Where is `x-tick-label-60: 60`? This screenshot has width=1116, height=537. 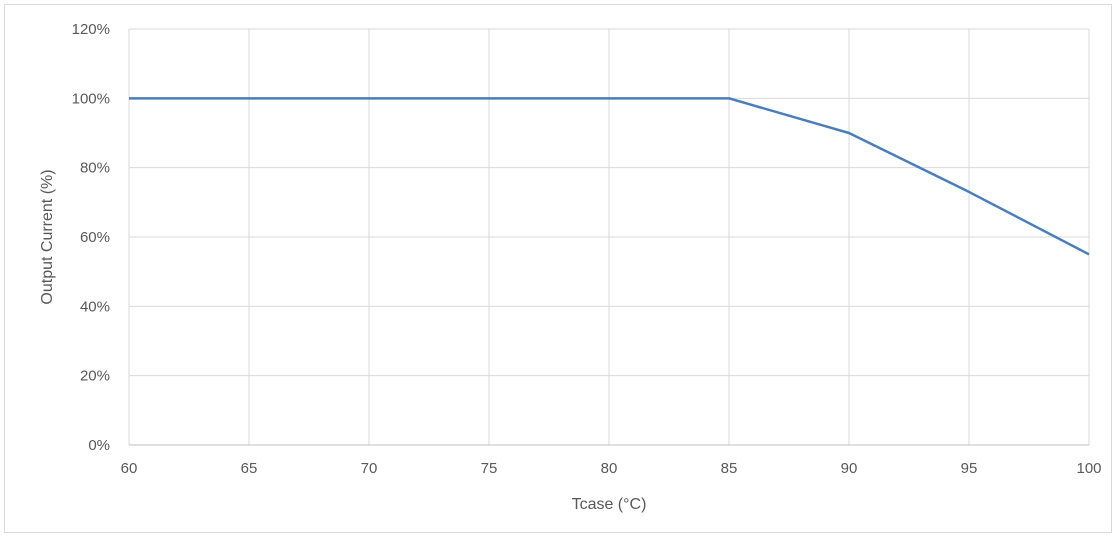 x-tick-label-60: 60 is located at coordinates (129, 468).